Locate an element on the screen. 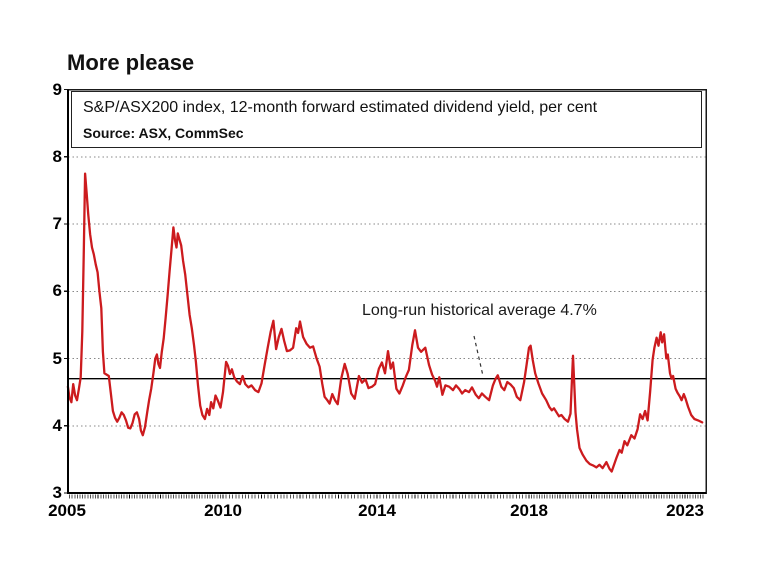 The image size is (769, 577). page-title: More please is located at coordinates (131, 62).